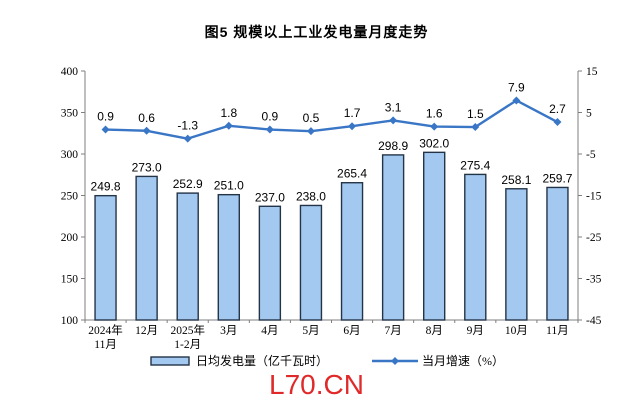 This screenshot has width=633, height=406. What do you see at coordinates (475, 165) in the screenshot?
I see `bar-value-label: 275.4` at bounding box center [475, 165].